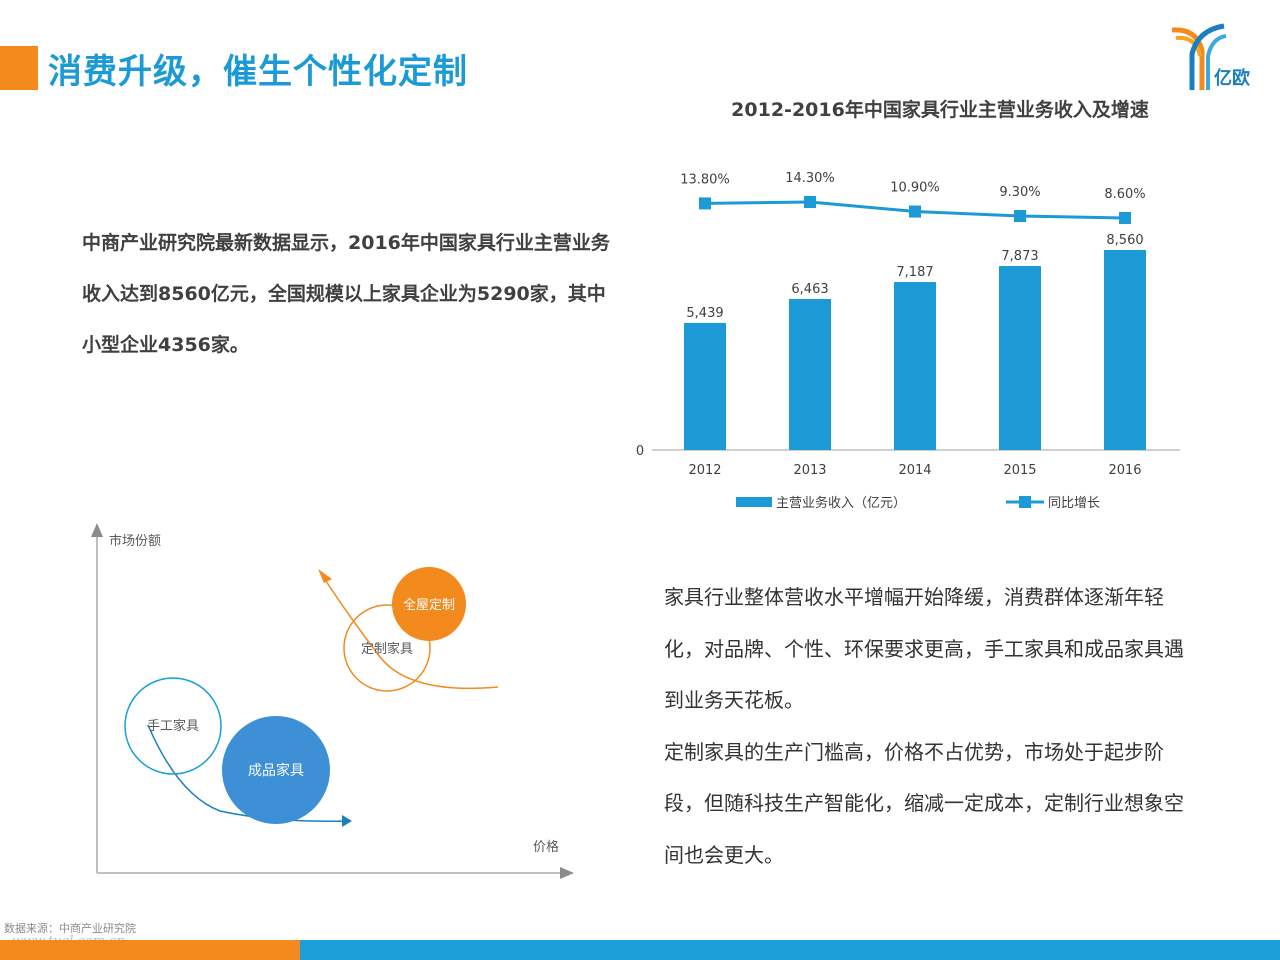 Image resolution: width=1280 pixels, height=960 pixels. Describe the element at coordinates (258, 72) in the screenshot. I see `page-title: 消费升级，催生个性化定制` at that location.